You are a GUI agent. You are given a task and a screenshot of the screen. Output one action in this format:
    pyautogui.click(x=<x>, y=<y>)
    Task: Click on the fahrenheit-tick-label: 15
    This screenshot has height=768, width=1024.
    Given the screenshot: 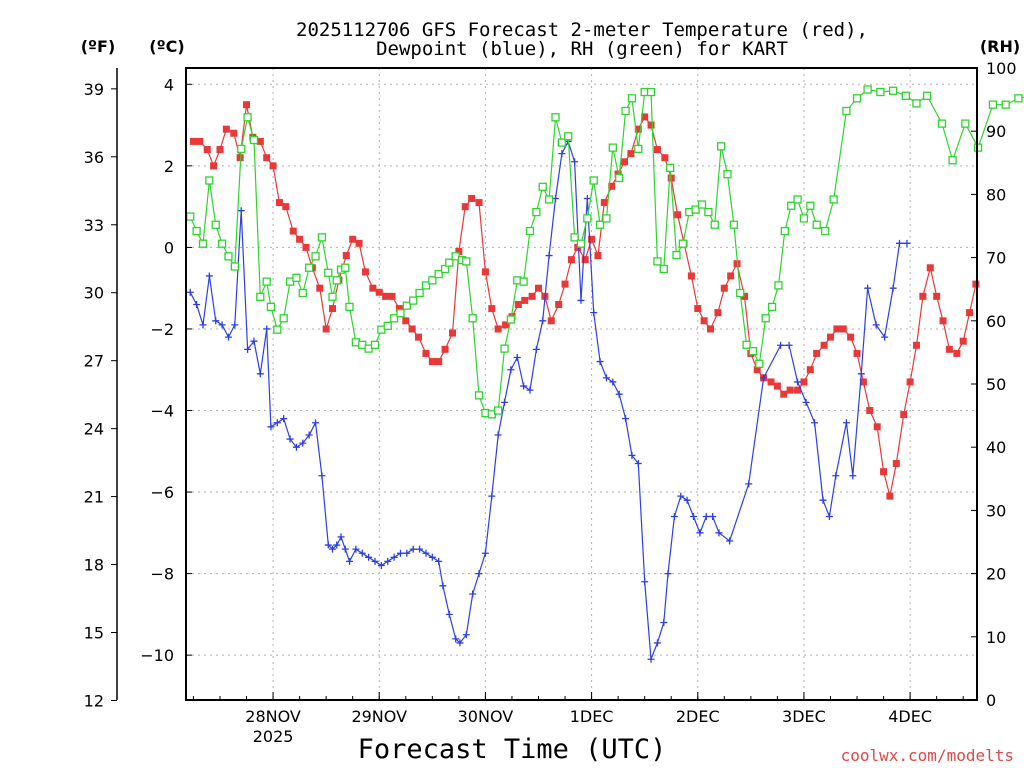 What is the action you would take?
    pyautogui.click(x=94, y=632)
    